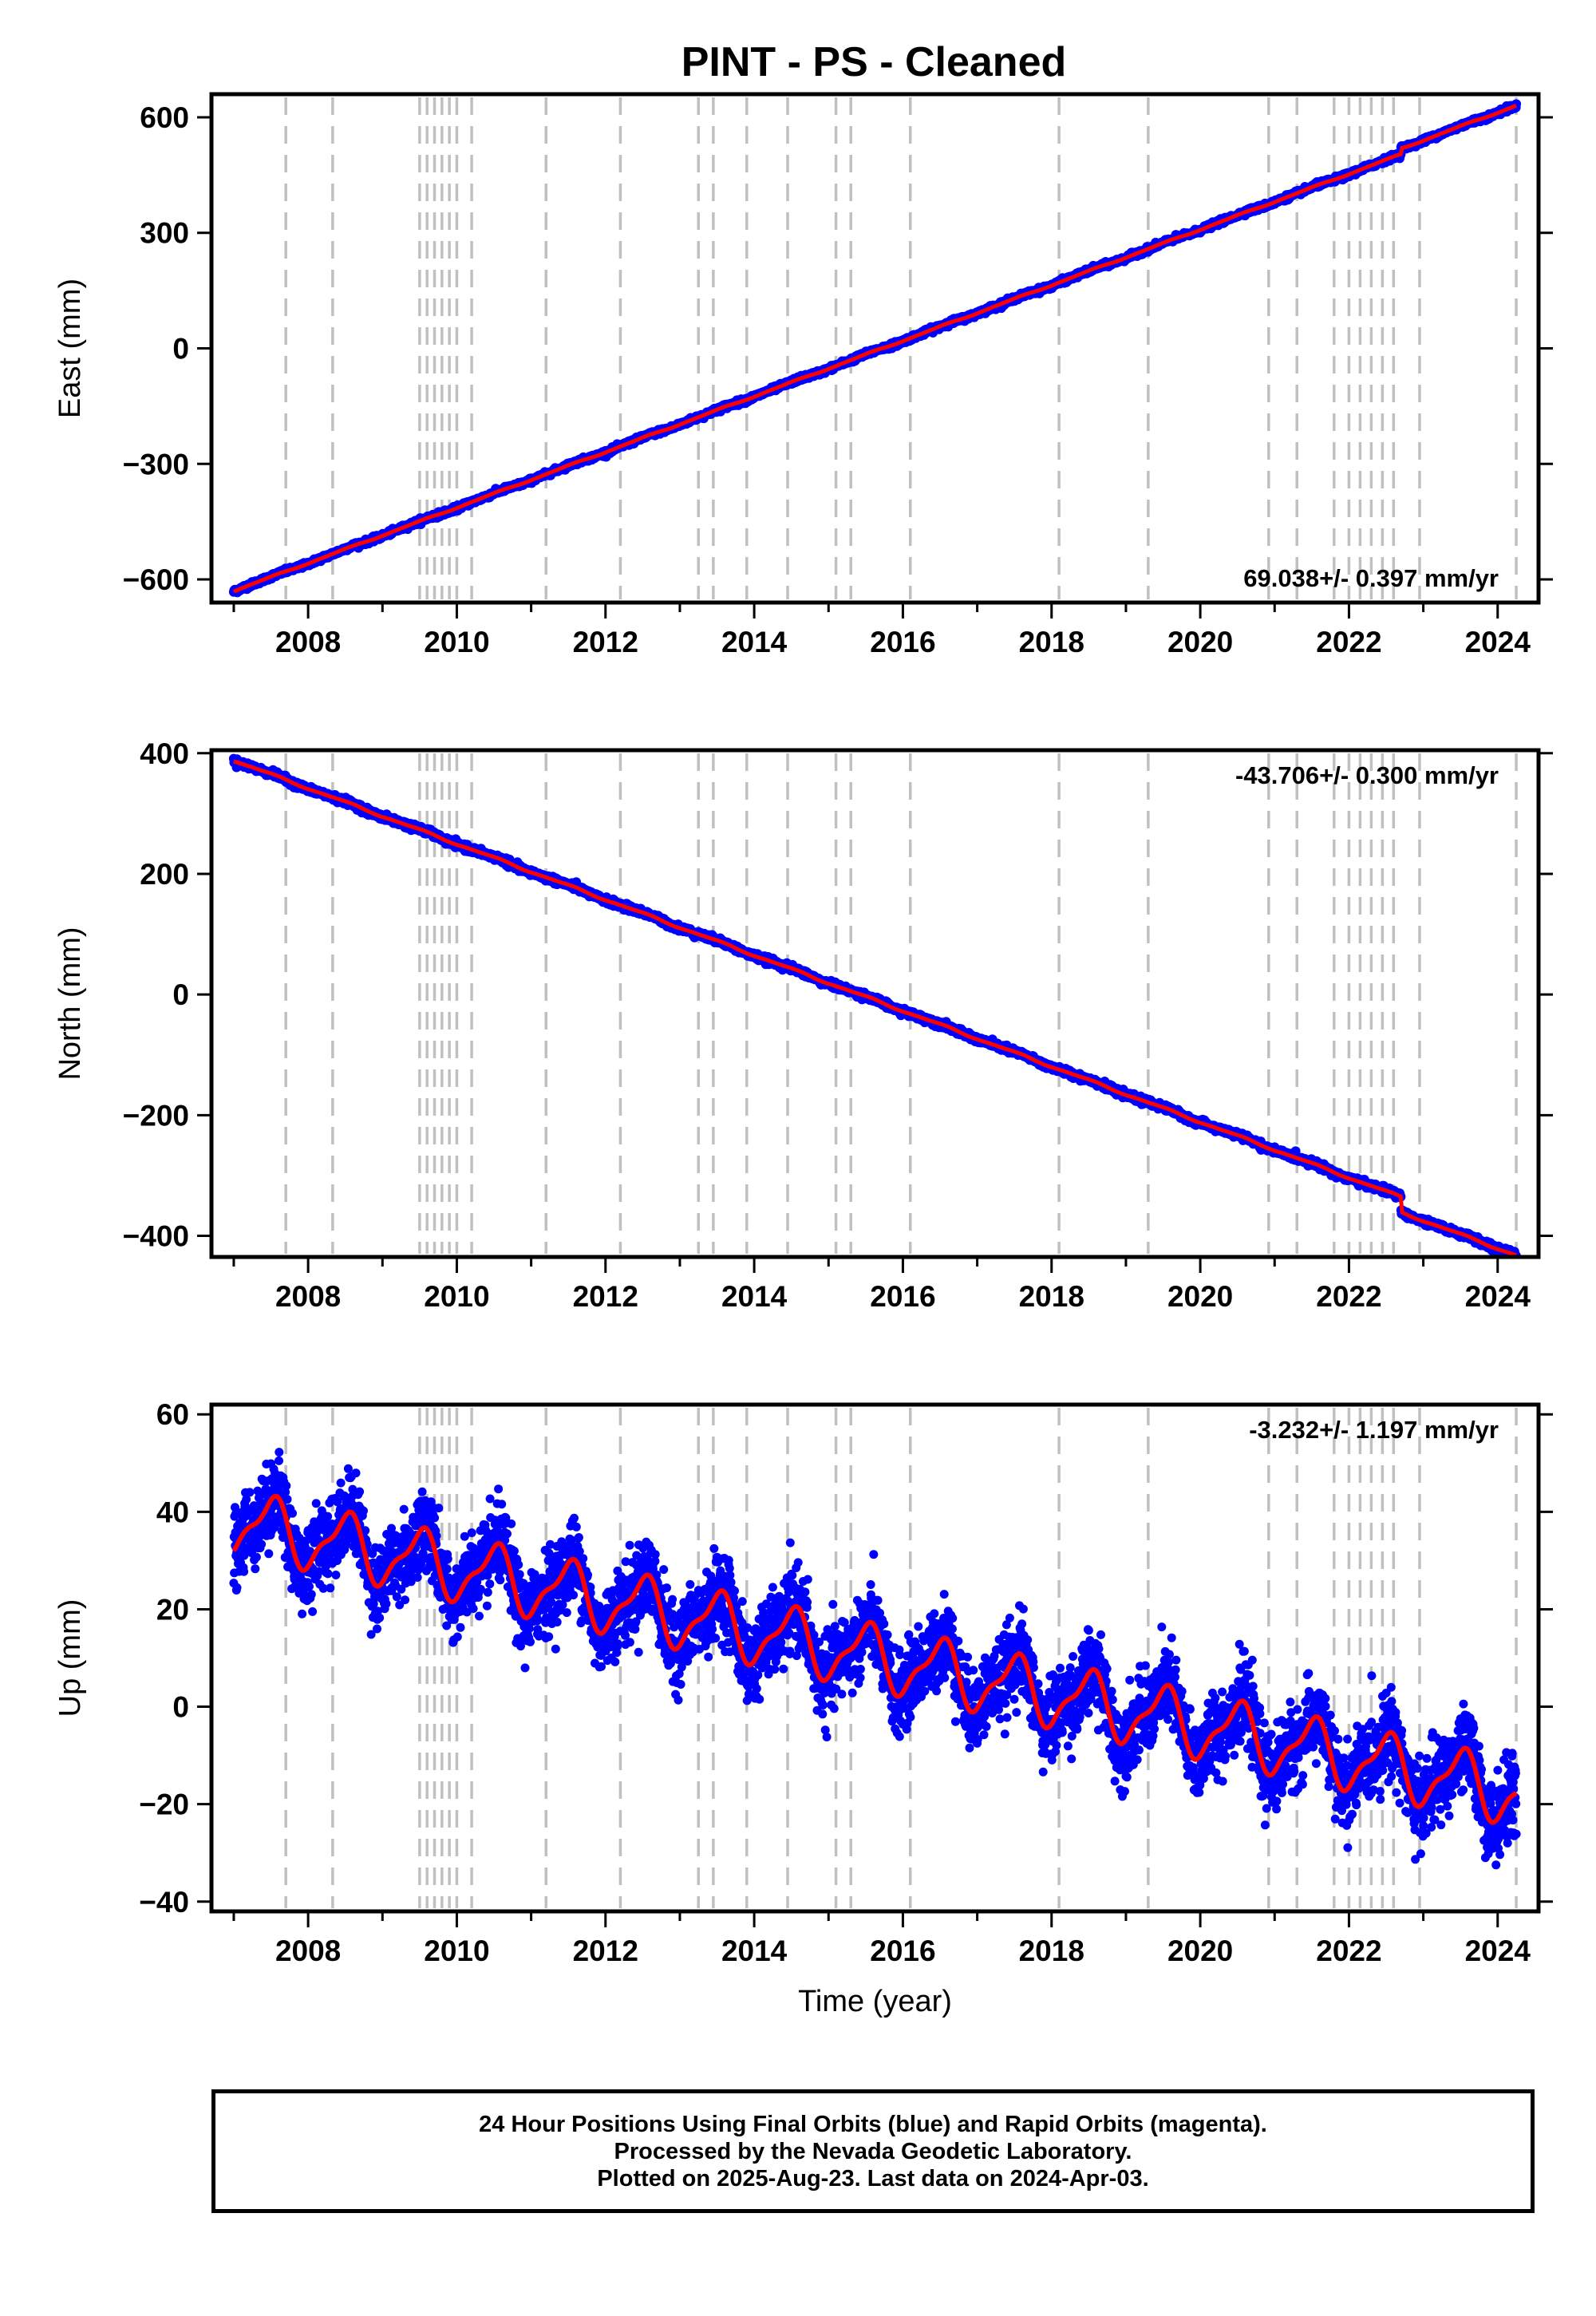 Image resolution: width=1596 pixels, height=2316 pixels. Describe the element at coordinates (903, 642) in the screenshot. I see `x-tick-label: 2016` at that location.